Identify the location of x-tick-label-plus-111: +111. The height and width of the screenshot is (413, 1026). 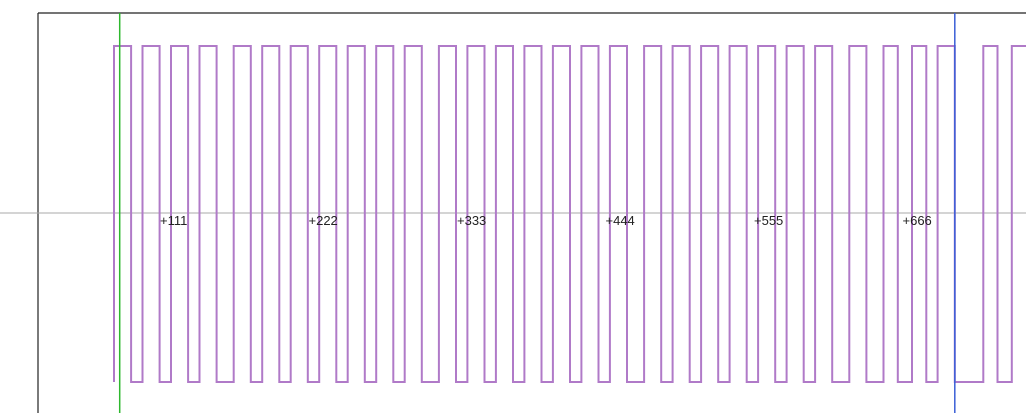
(173, 220).